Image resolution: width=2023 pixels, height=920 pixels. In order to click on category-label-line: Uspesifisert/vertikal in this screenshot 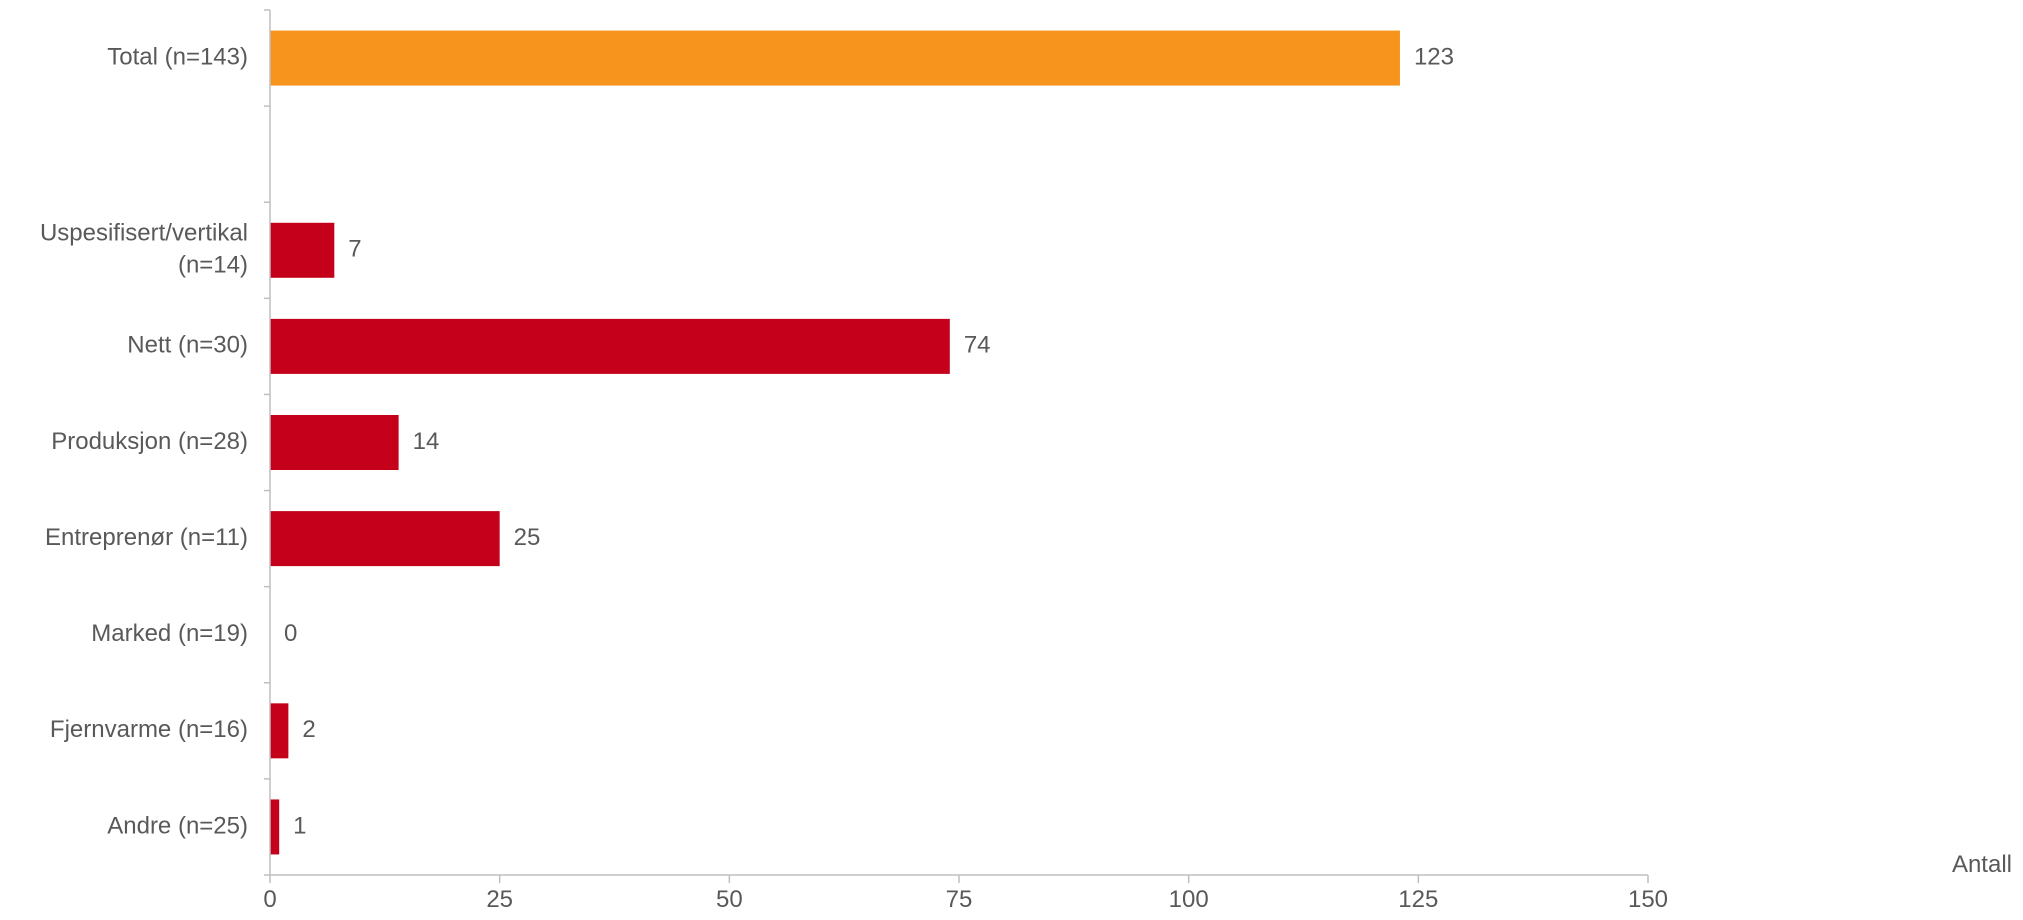, I will do `click(144, 233)`.